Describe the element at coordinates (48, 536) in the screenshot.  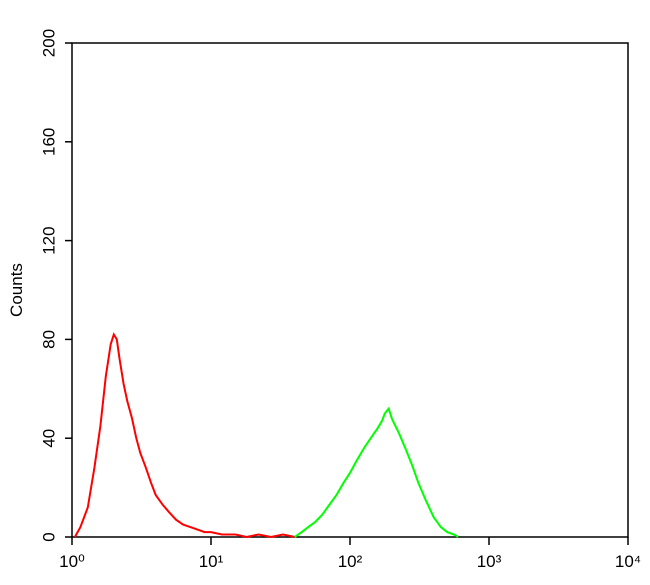
I see `y-tick-label: 0` at that location.